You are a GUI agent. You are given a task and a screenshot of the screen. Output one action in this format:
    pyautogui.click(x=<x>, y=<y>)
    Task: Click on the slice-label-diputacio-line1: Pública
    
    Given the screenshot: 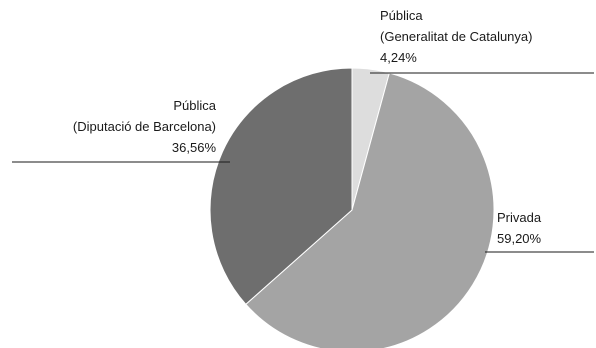 What is the action you would take?
    pyautogui.click(x=194, y=105)
    